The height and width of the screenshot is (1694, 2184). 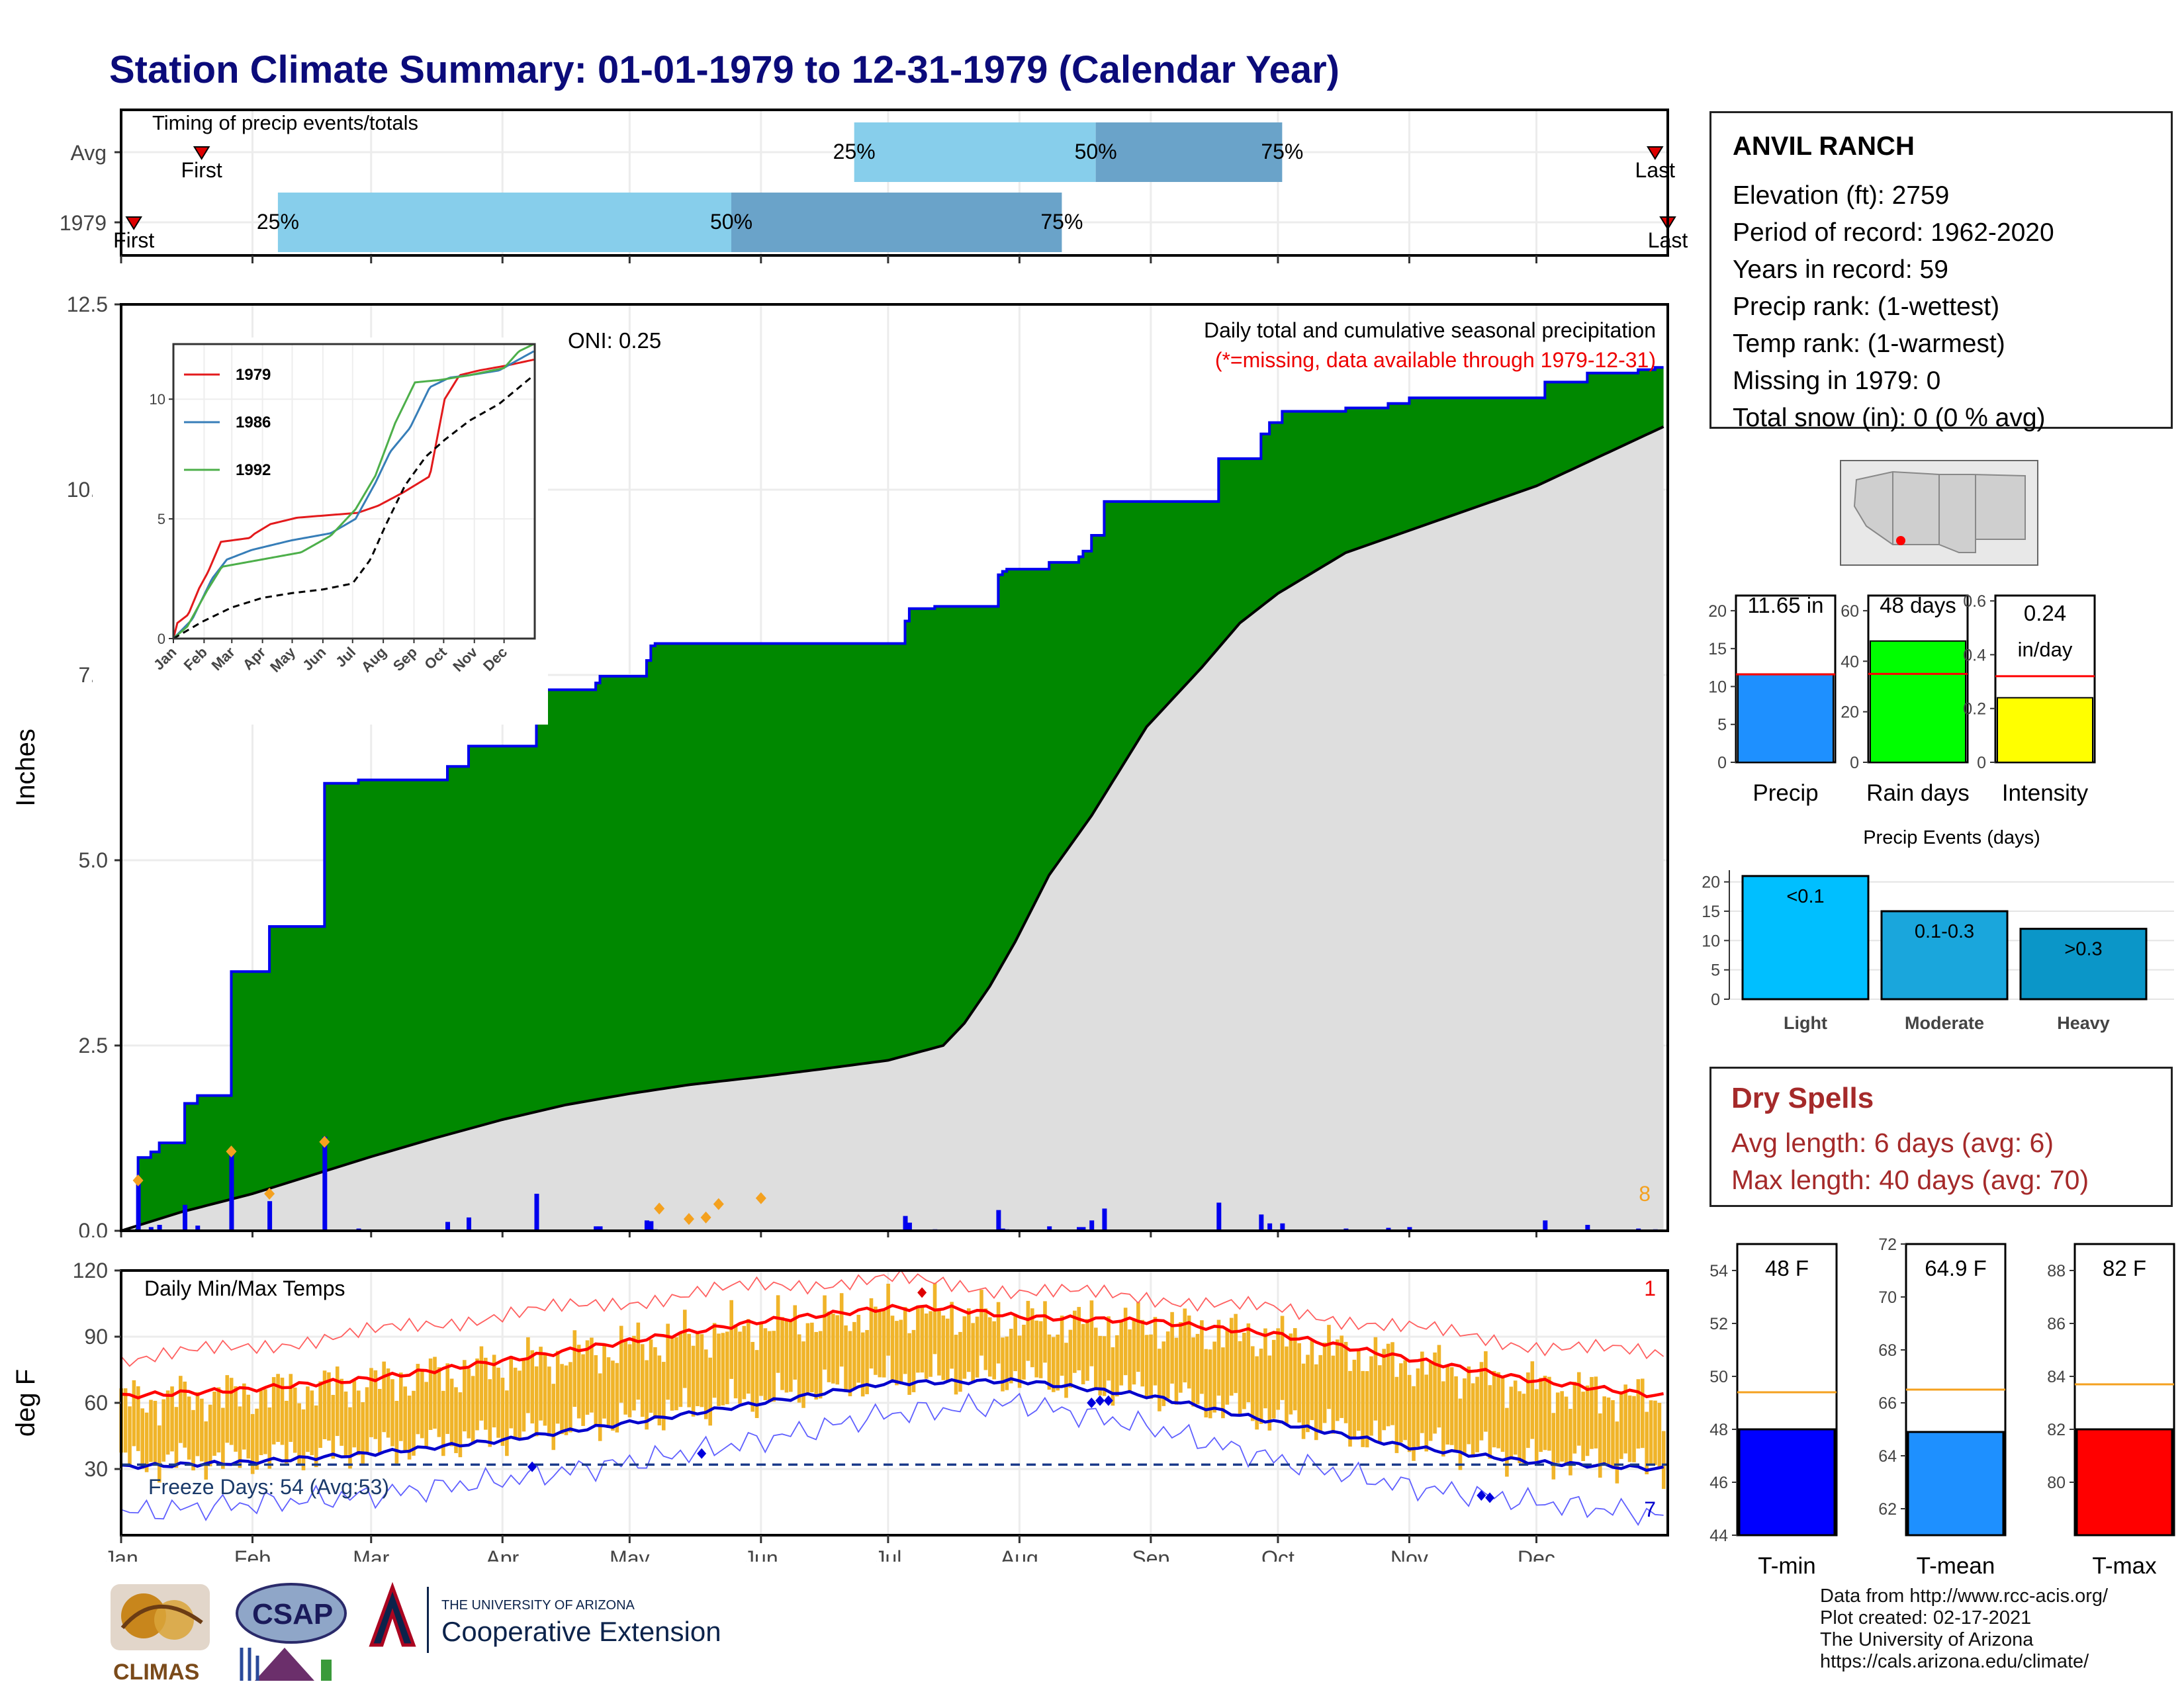 I want to click on precip-marker, so click(x=718, y=1204).